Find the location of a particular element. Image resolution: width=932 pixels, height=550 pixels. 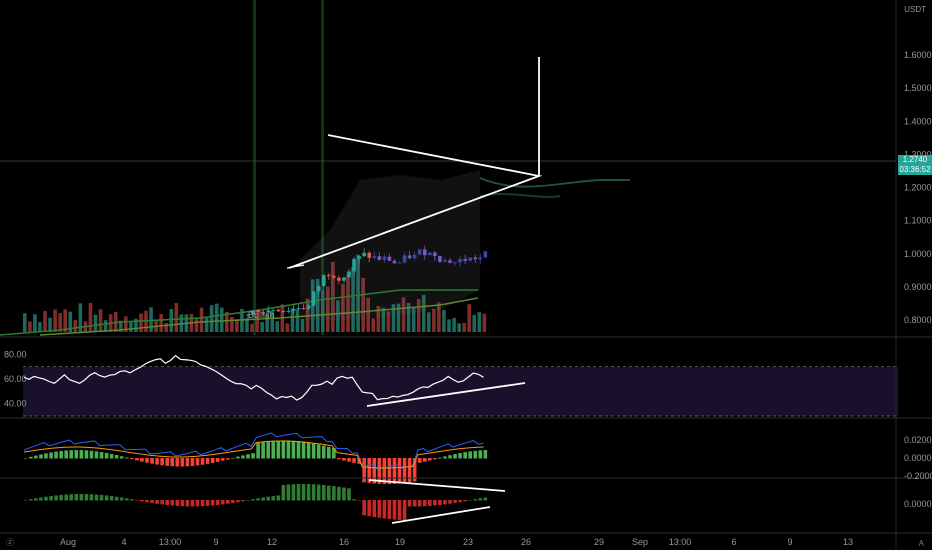

time-axis-tick: 9 is located at coordinates (789, 542).